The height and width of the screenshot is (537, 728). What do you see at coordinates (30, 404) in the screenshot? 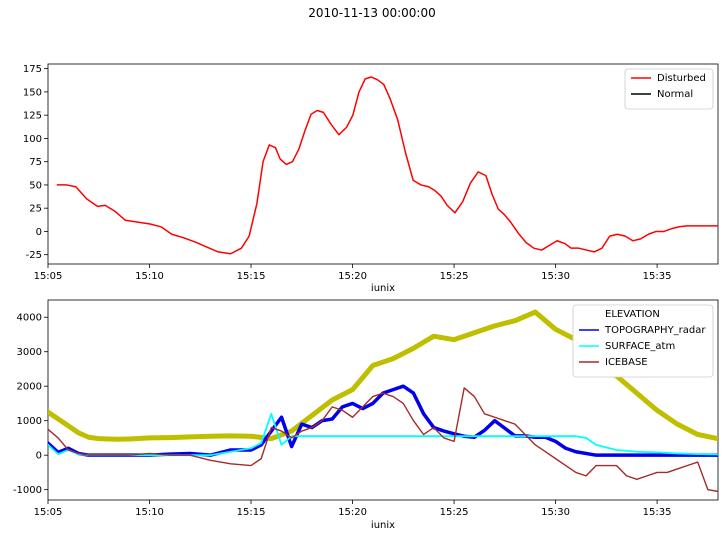
I see `chart-bottom-y-ticks: -1000 0 1000 2000 3000 4000` at bounding box center [30, 404].